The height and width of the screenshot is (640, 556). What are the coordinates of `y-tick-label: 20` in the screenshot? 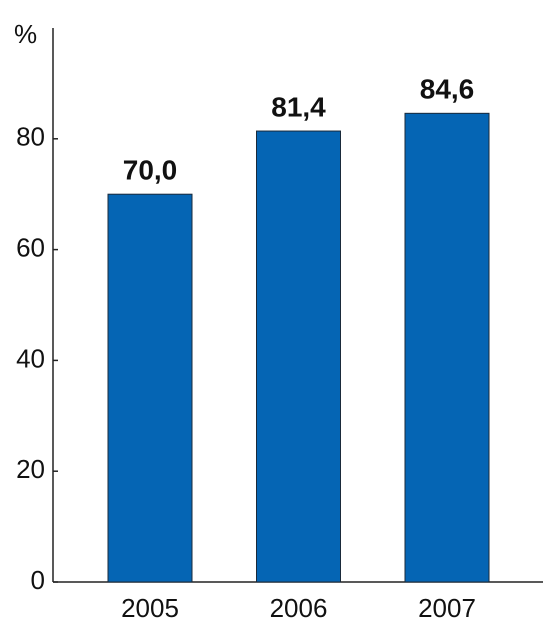 It's located at (30, 469).